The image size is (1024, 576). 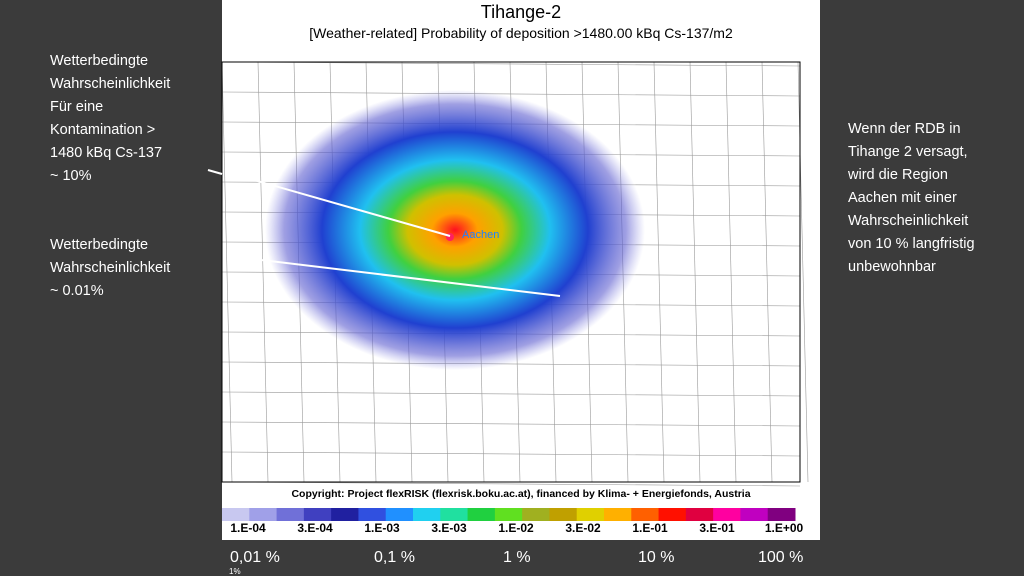 I want to click on note-line: Wenn der RDB in, so click(x=904, y=129).